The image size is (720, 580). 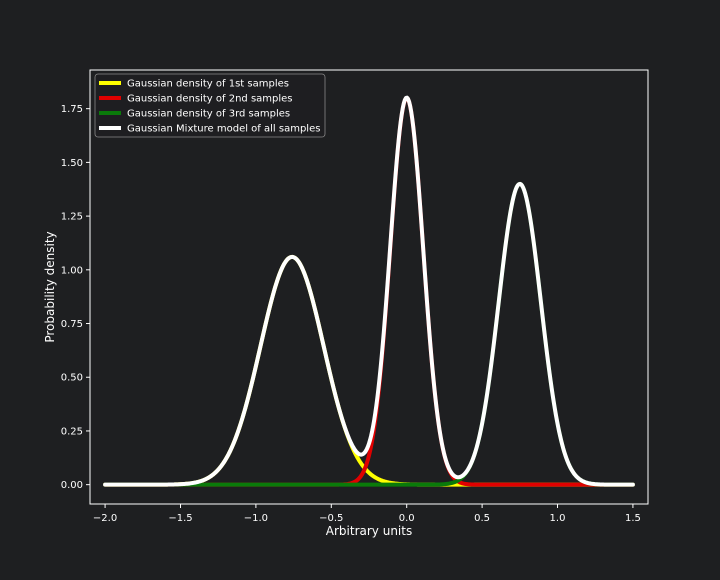 I want to click on legend-label: Gaussian density of 3rd samples, so click(x=208, y=114).